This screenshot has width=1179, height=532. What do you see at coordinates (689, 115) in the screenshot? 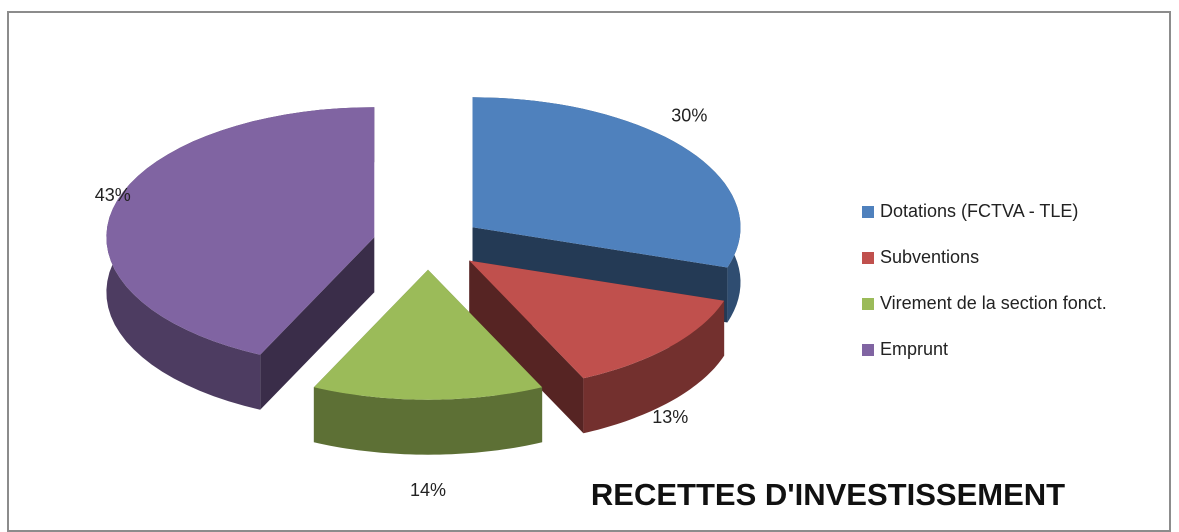
I see `data-label: 30%` at bounding box center [689, 115].